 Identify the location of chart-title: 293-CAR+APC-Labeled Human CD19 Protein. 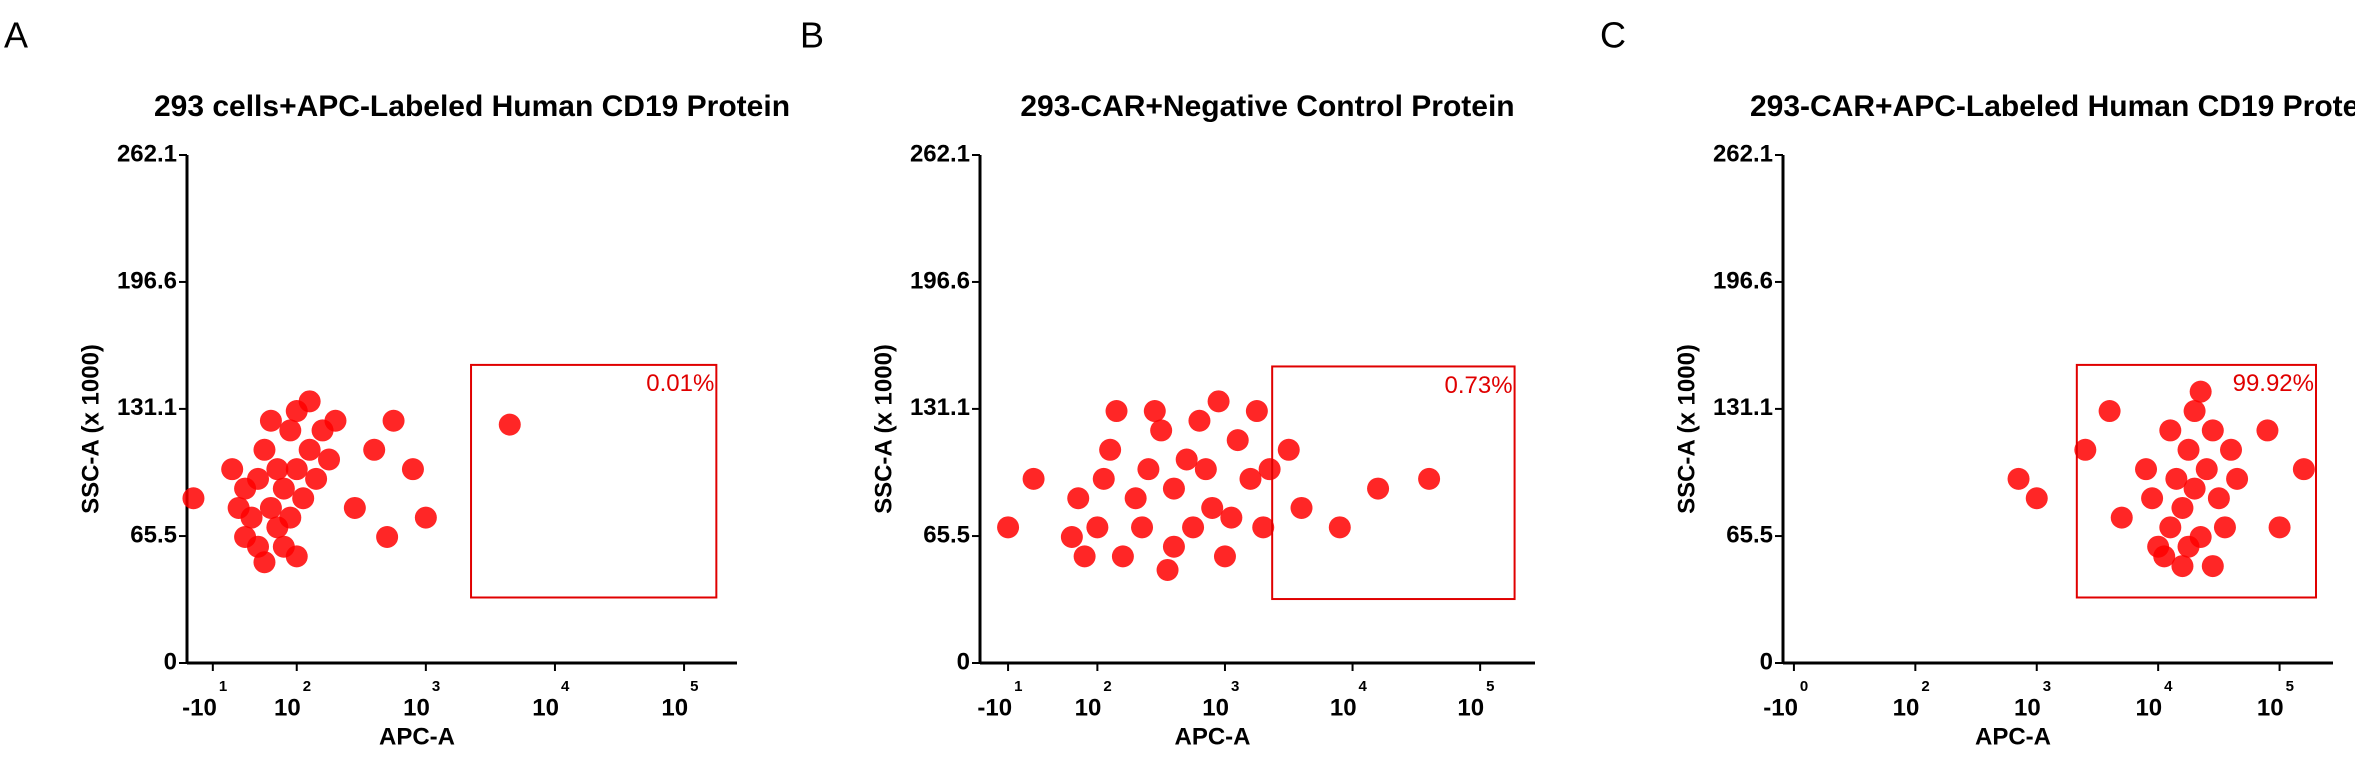
(2052, 106).